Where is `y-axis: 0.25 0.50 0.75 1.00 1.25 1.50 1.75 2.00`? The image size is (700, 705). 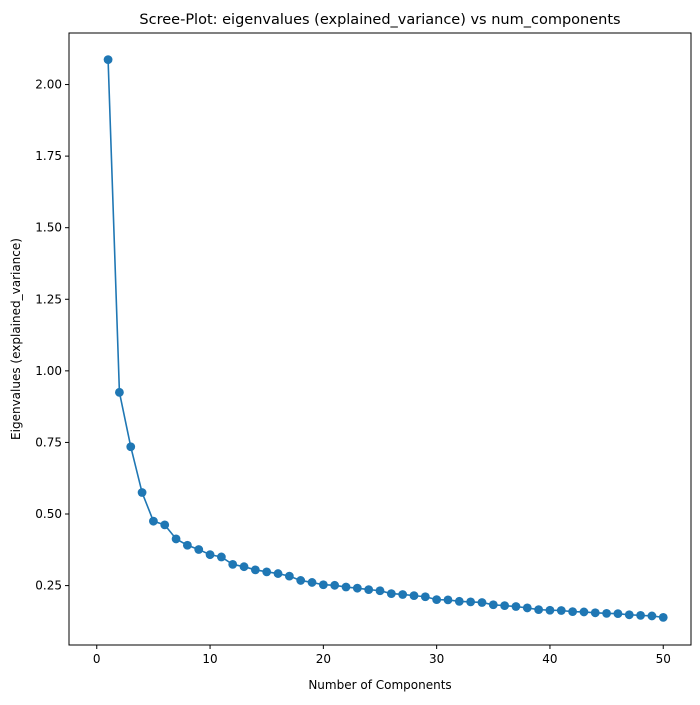 y-axis: 0.25 0.50 0.75 1.00 1.25 1.50 1.75 2.00 is located at coordinates (52, 335).